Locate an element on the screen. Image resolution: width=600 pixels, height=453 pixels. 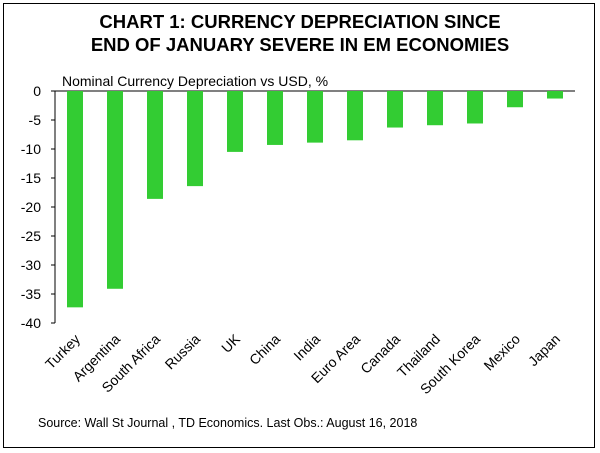
bar-thailand is located at coordinates (435, 108).